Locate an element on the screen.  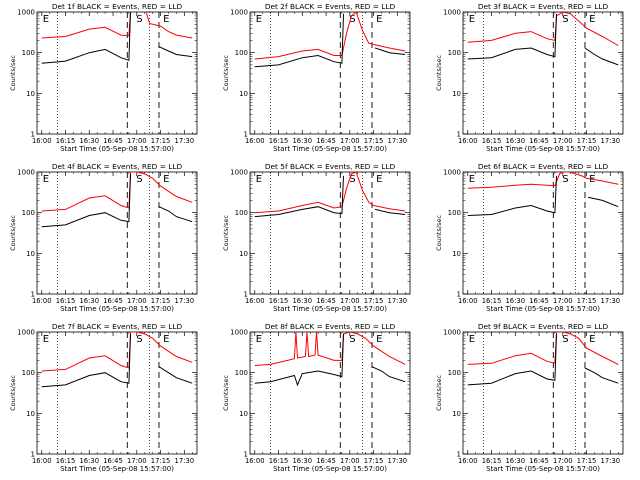
panel-title: Det 6f BLACK = Events, RED = LLD is located at coordinates (543, 166).